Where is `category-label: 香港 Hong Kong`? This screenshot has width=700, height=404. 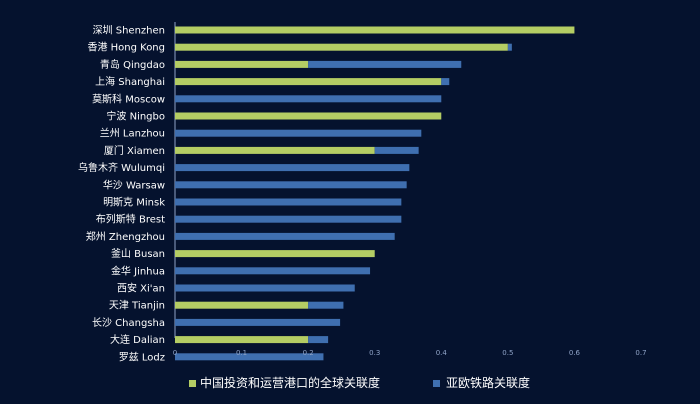
category-label: 香港 Hong Kong is located at coordinates (126, 48).